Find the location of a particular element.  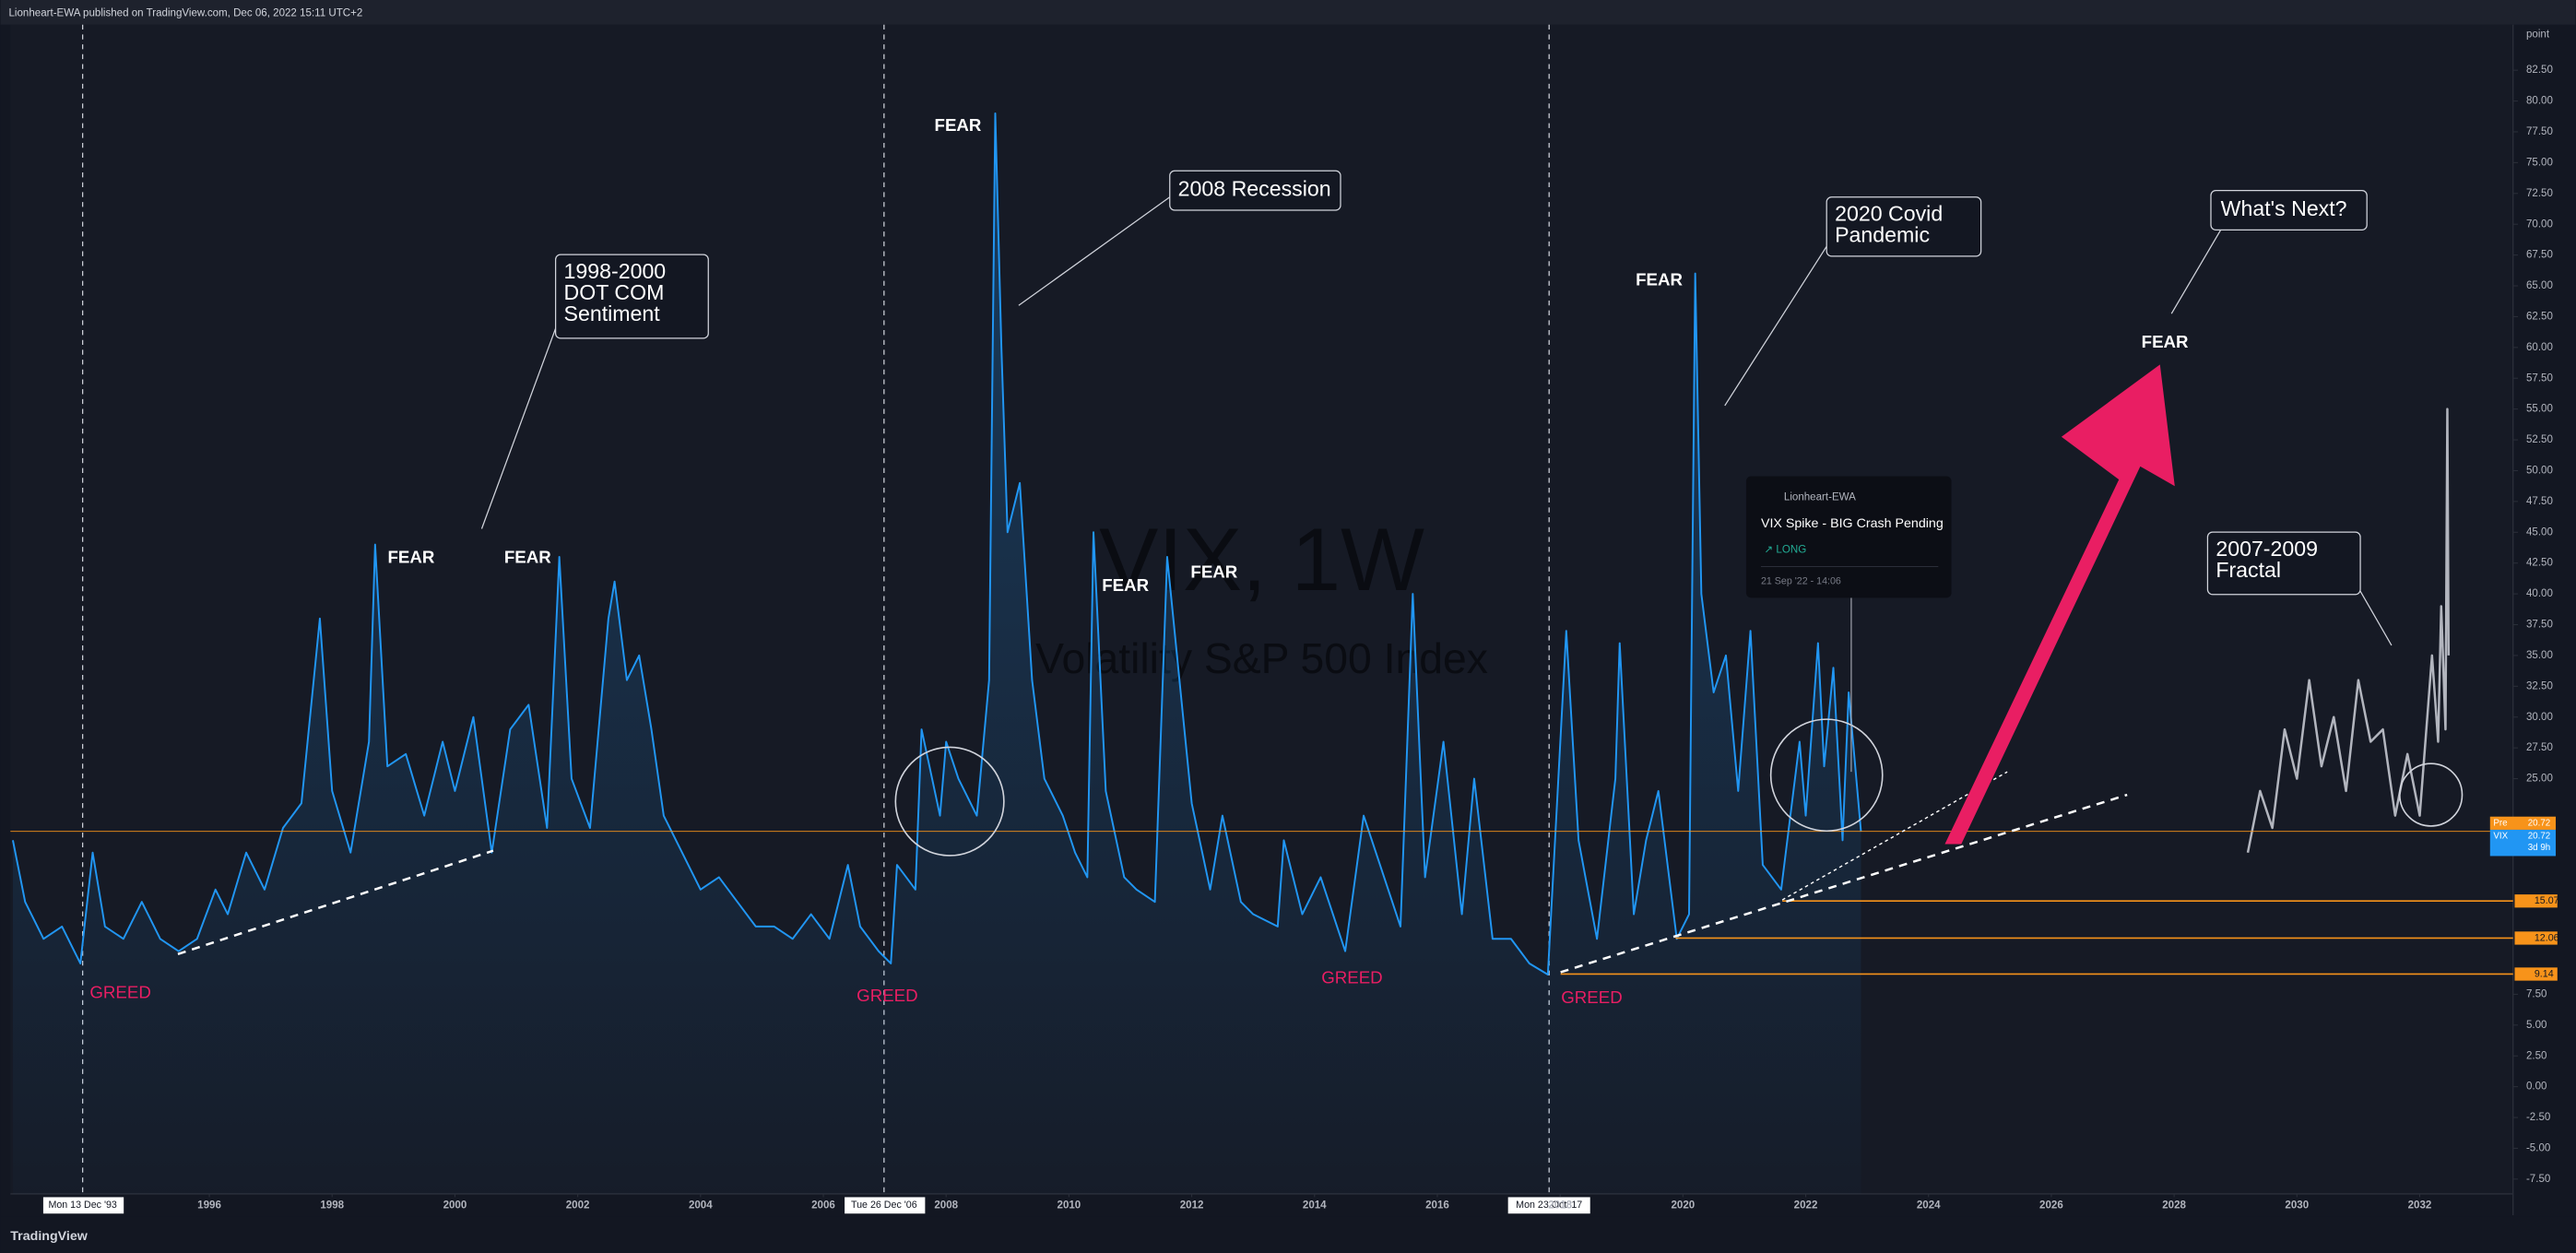

y-tick-label: -2.50 is located at coordinates (2538, 1118).